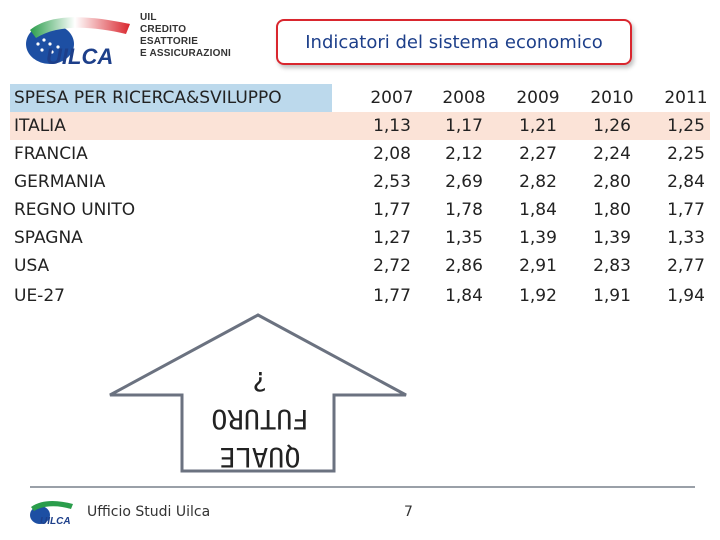 This screenshot has height=540, width=720. Describe the element at coordinates (392, 98) in the screenshot. I see `year-header: 2007` at that location.